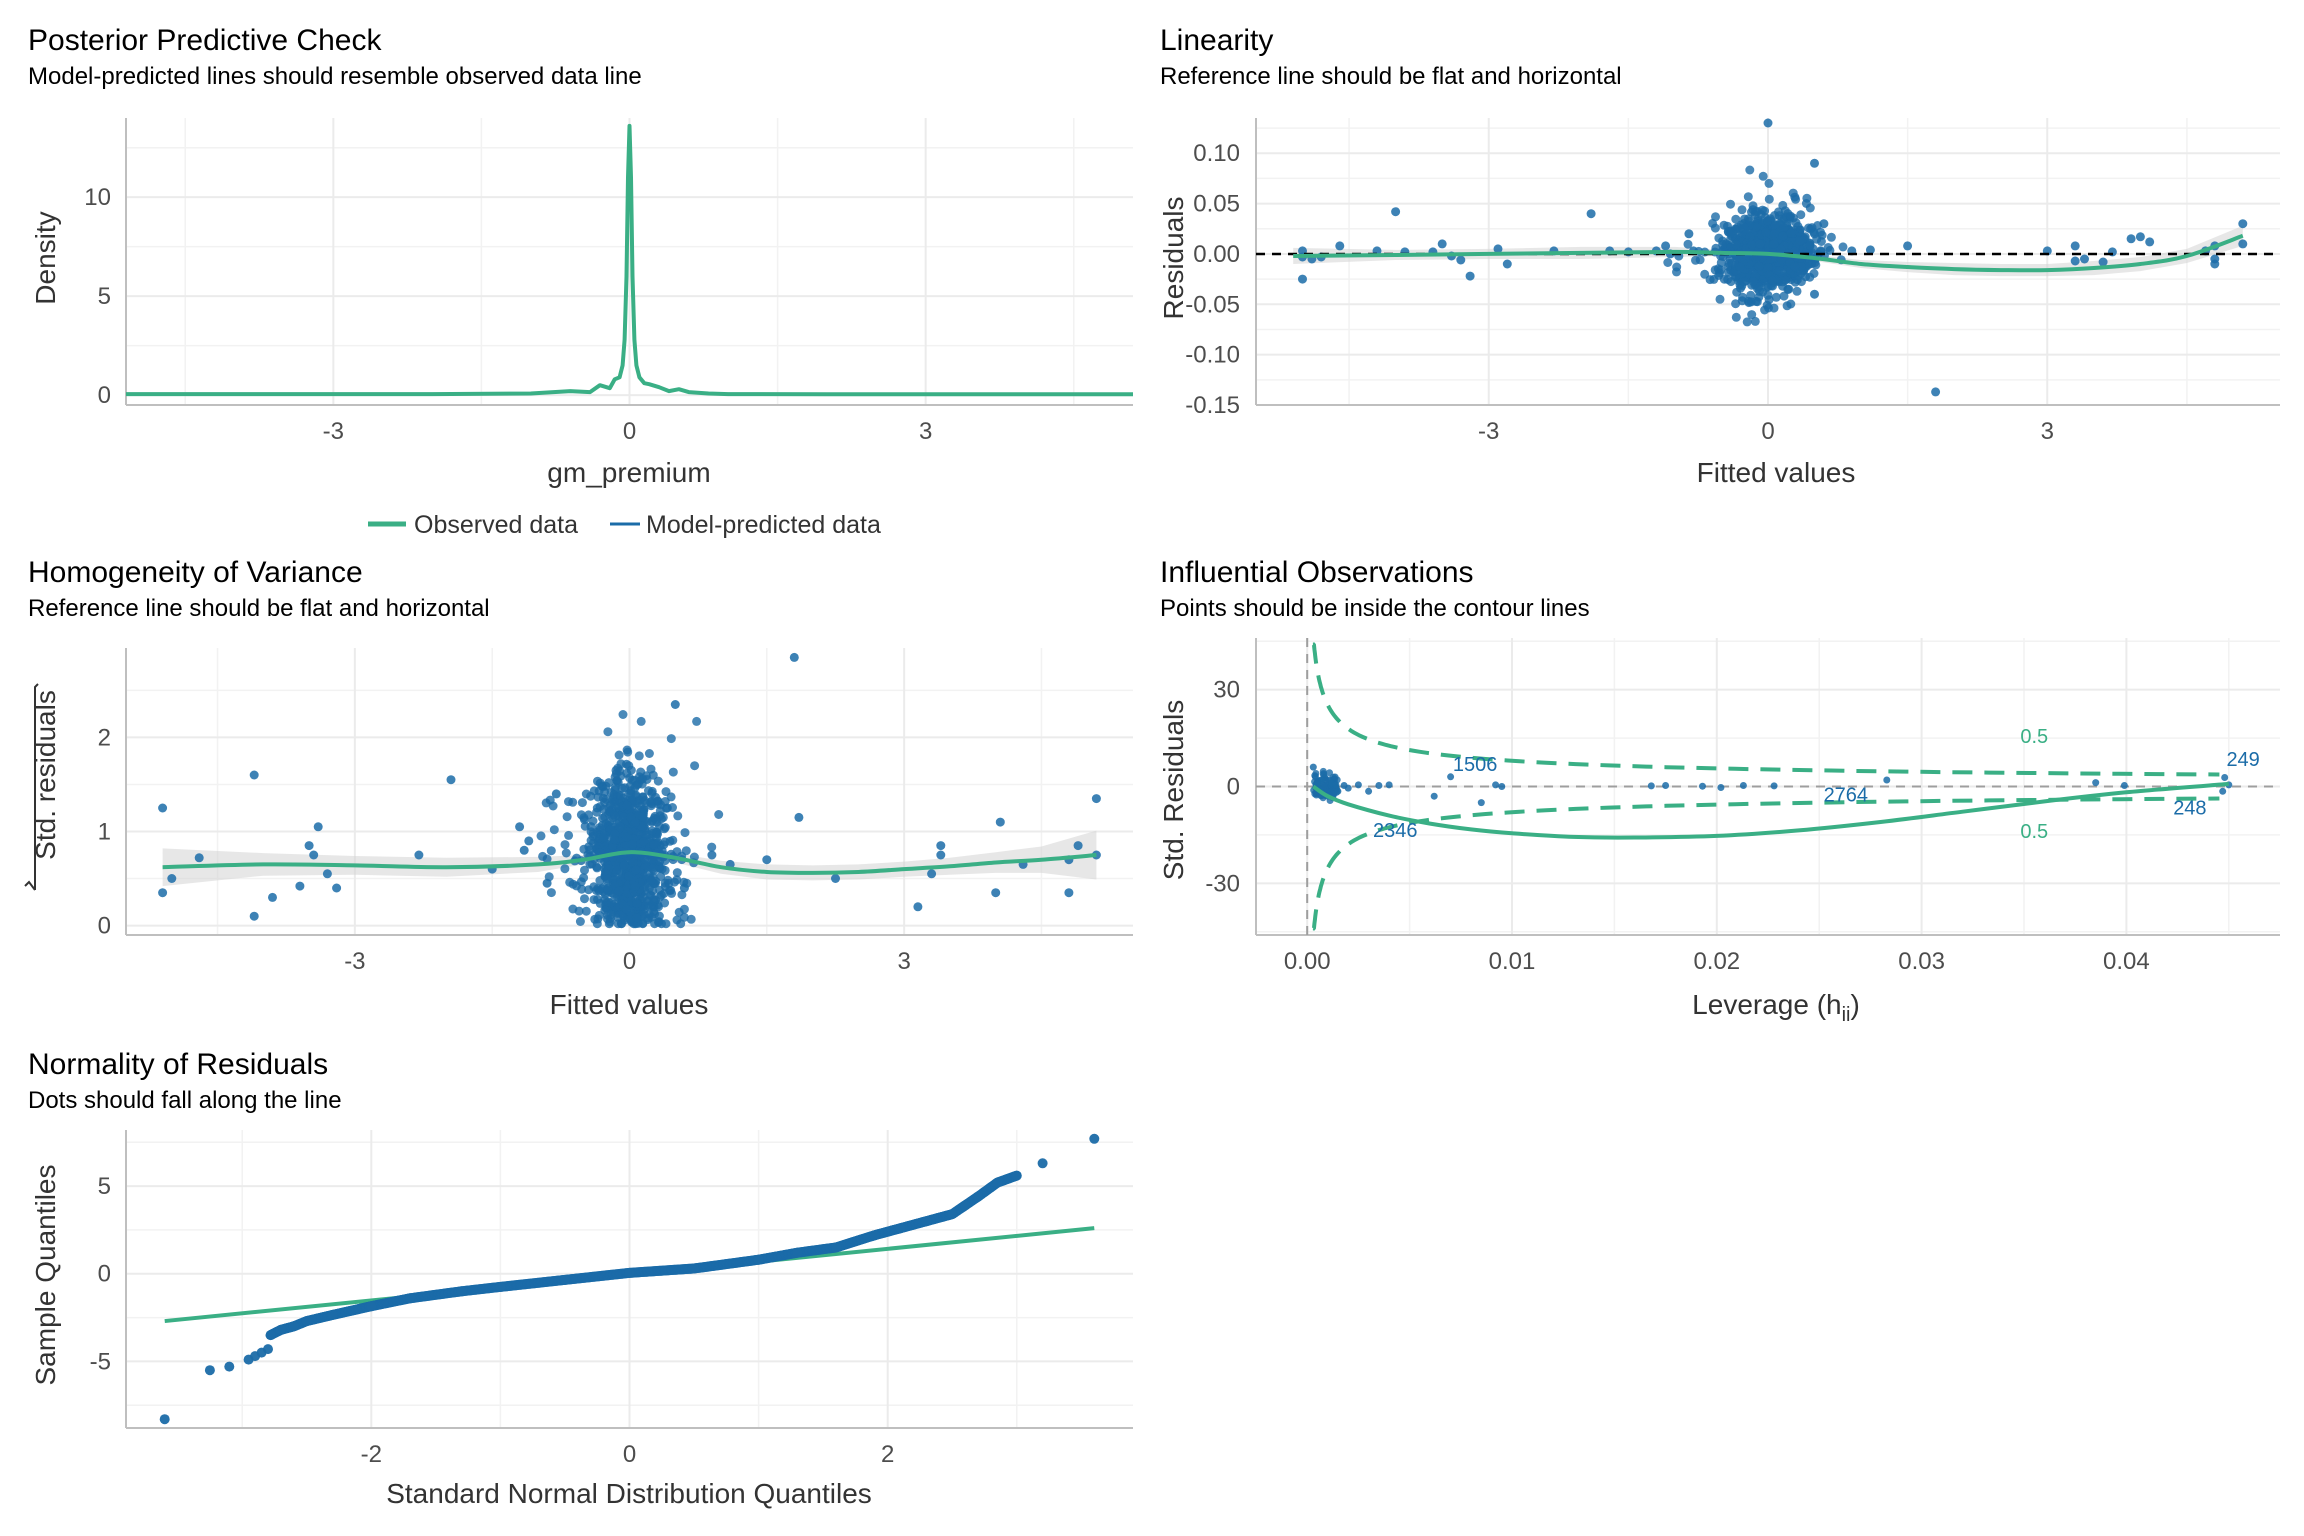 The width and height of the screenshot is (2304, 1536). What do you see at coordinates (1776, 472) in the screenshot?
I see `linearity-x-axis-label: Fitted values` at bounding box center [1776, 472].